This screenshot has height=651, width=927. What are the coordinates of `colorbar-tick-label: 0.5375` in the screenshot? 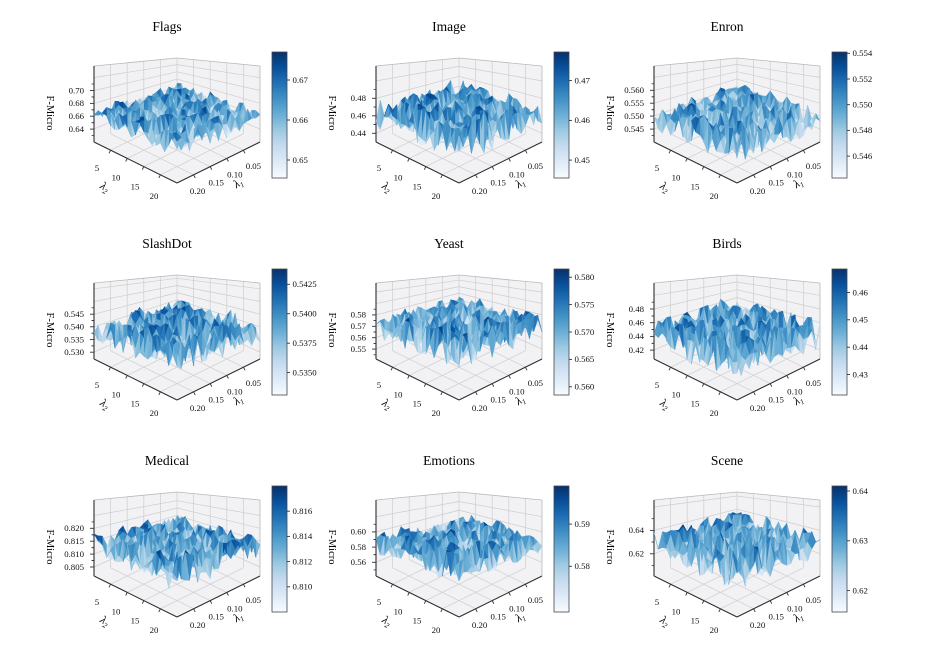 It's located at (305, 343).